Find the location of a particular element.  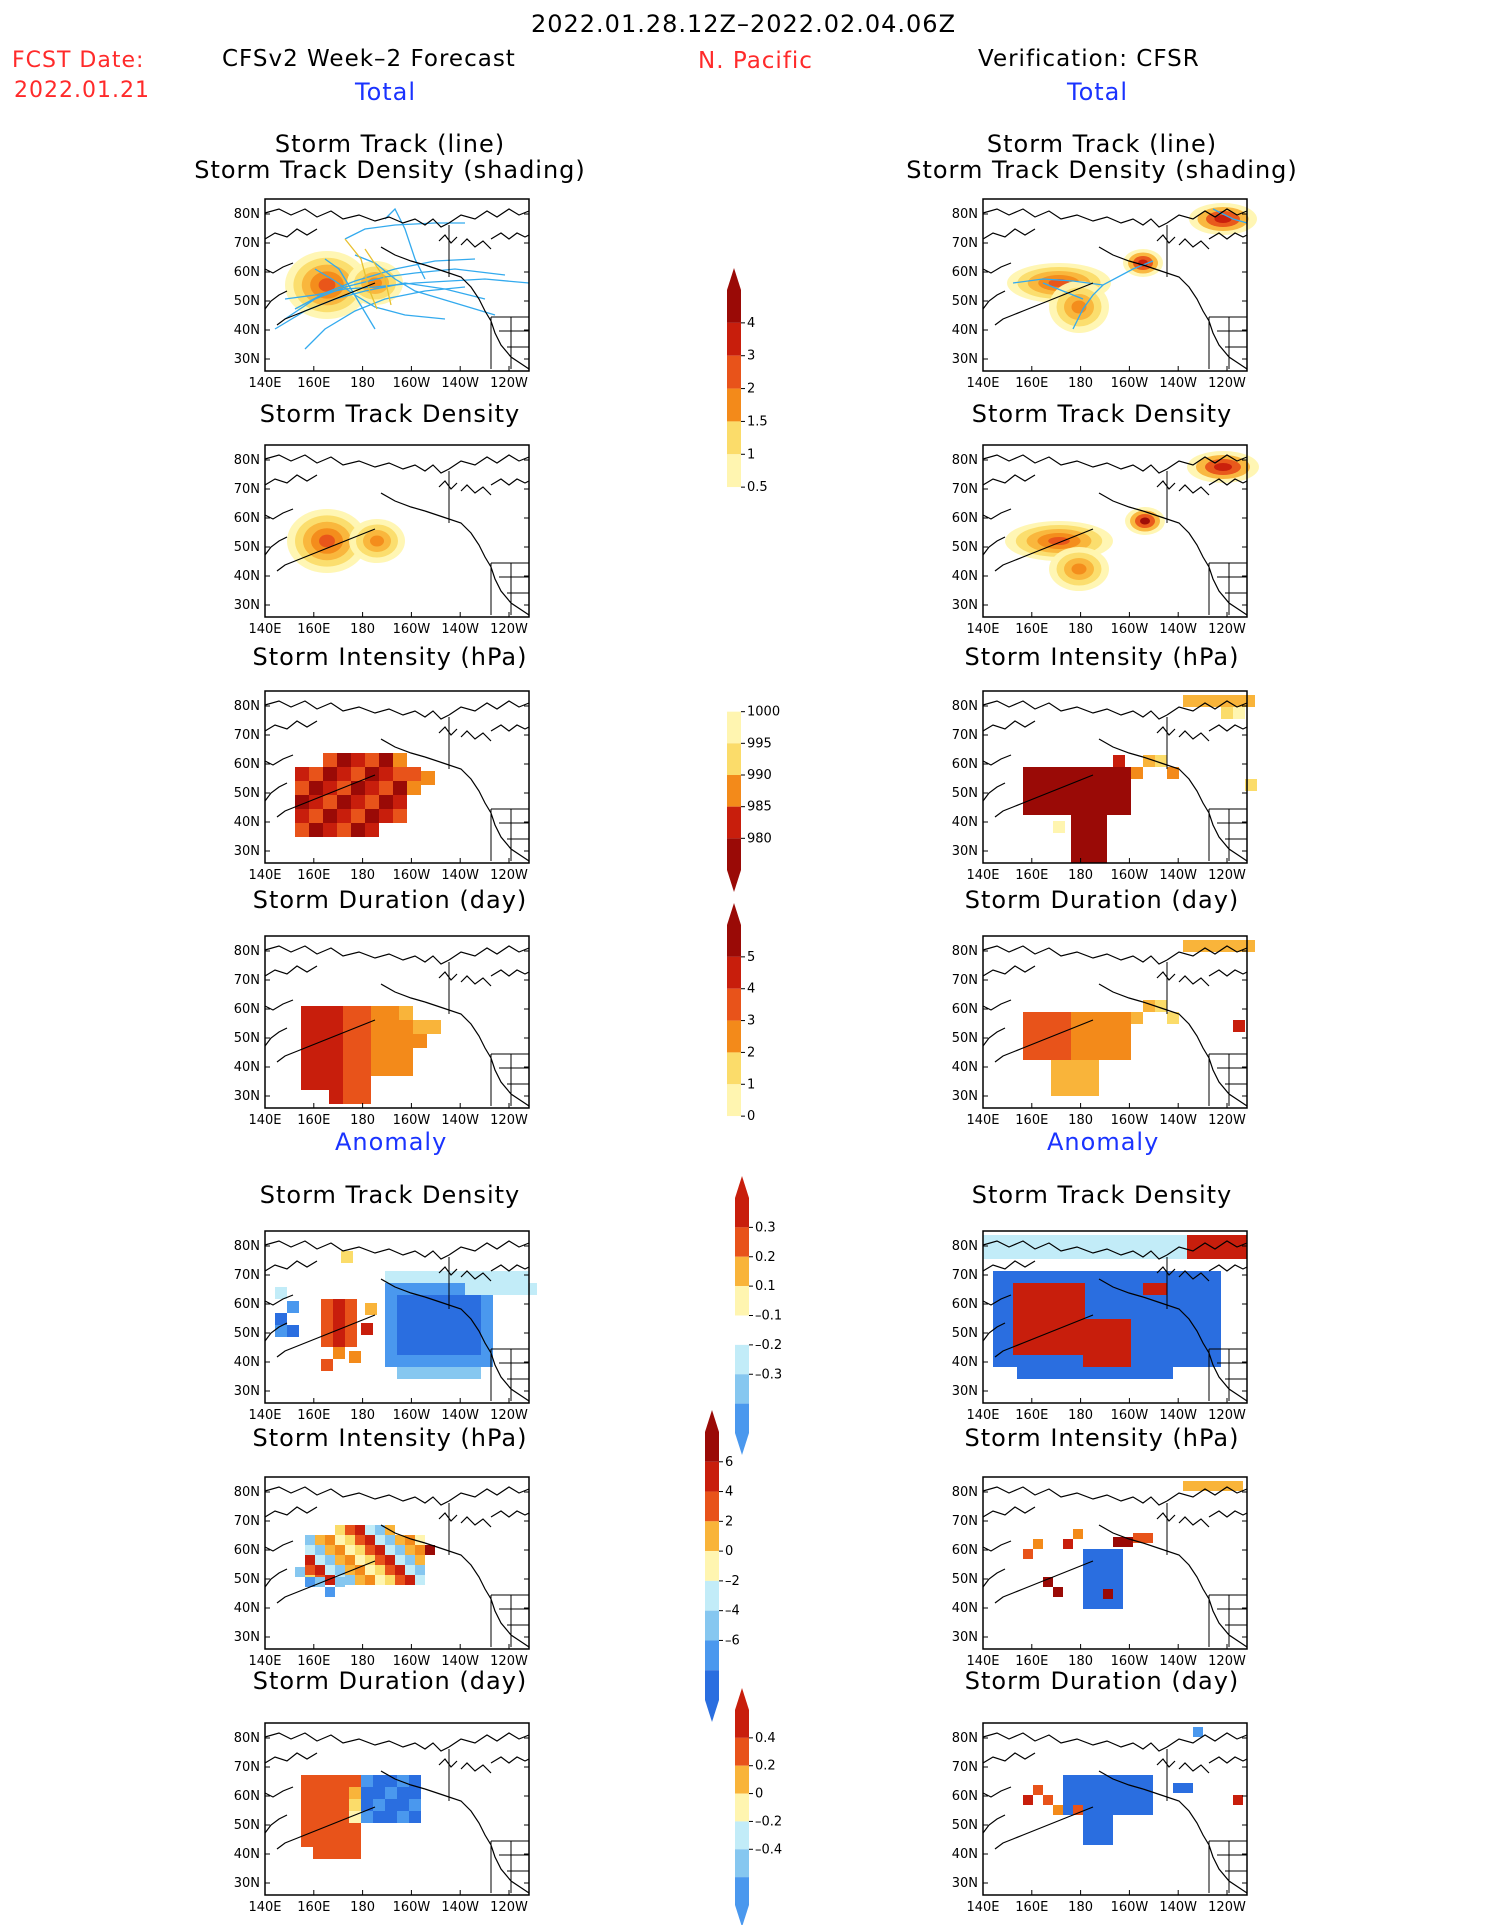

colorbar-intensity-anom: 6 4 2 0 –2 –4 –6 is located at coordinates (722, 1566).